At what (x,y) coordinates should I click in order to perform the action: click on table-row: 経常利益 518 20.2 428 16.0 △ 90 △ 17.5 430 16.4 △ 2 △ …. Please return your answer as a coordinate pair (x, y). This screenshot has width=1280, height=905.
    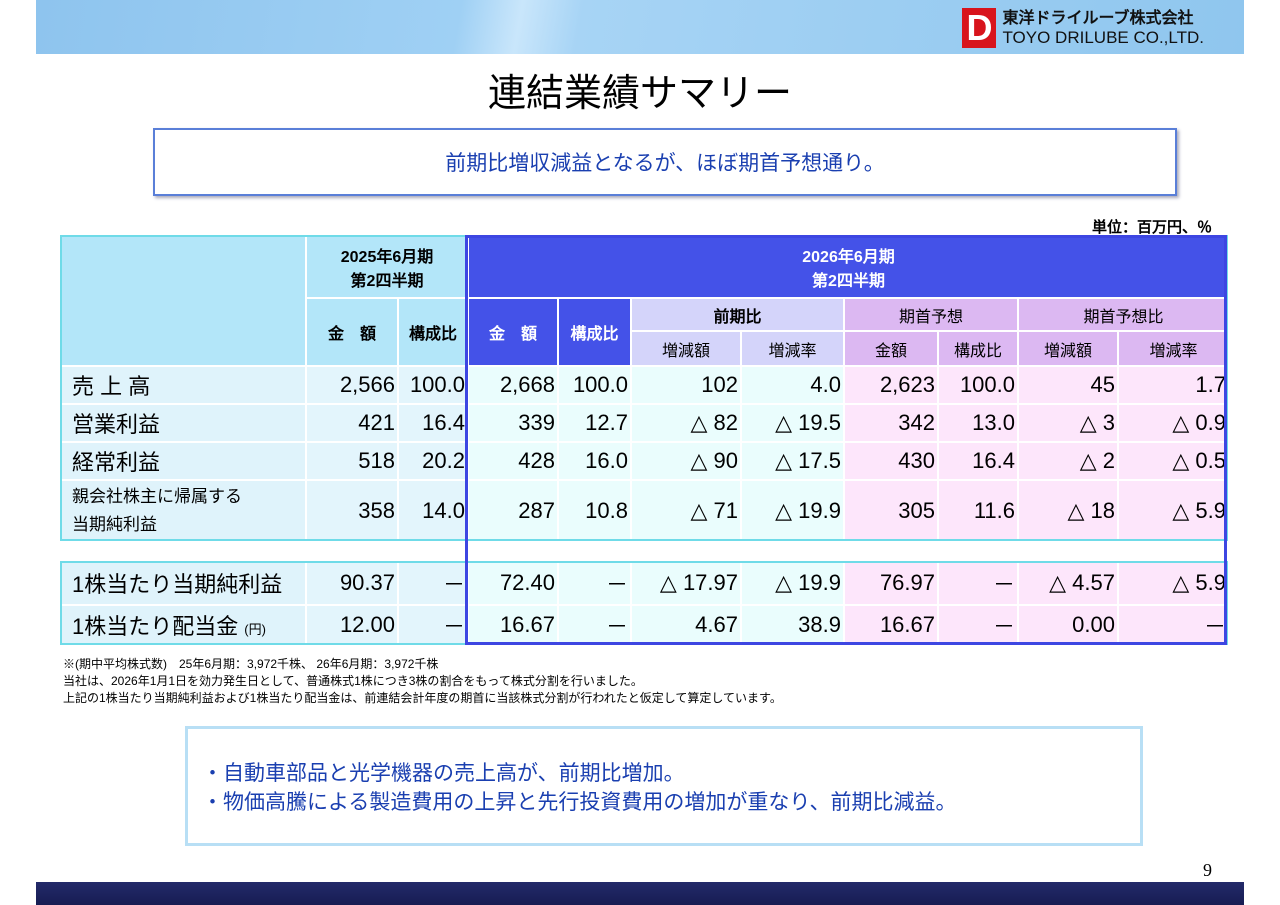
    Looking at the image, I should click on (645, 461).